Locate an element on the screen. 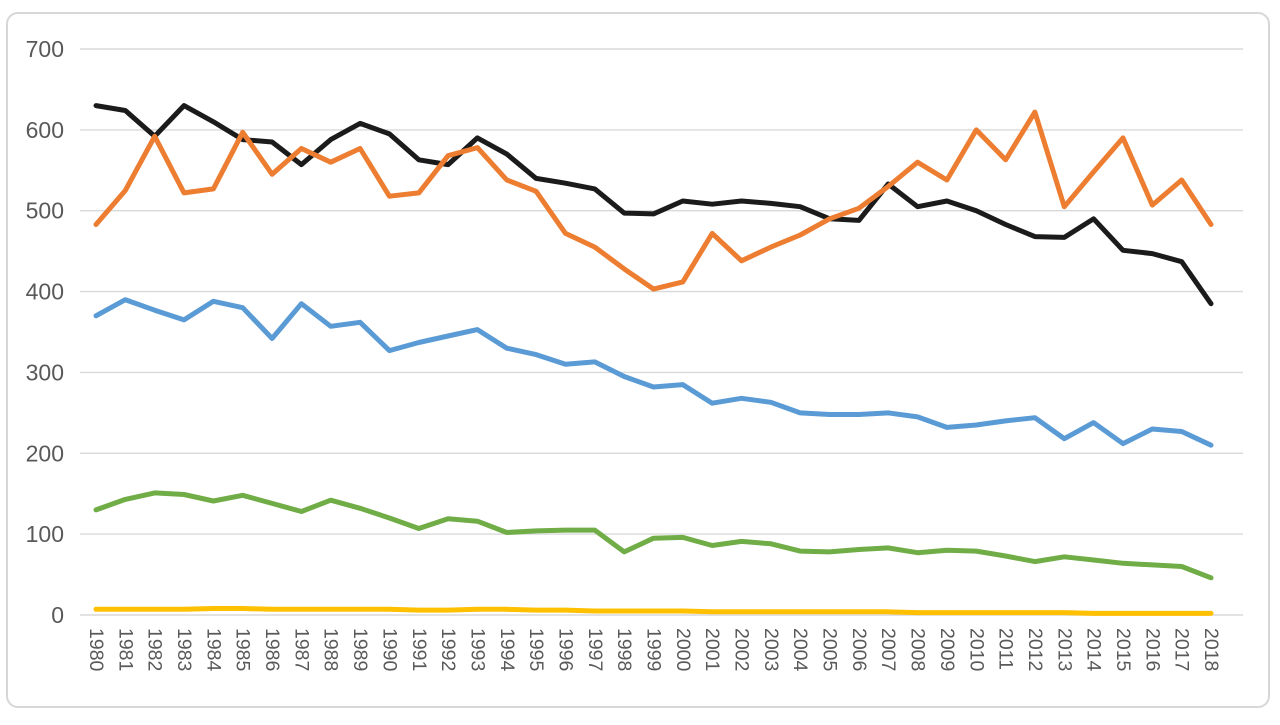  x-tick-label-2017: 2017 is located at coordinates (1182, 649).